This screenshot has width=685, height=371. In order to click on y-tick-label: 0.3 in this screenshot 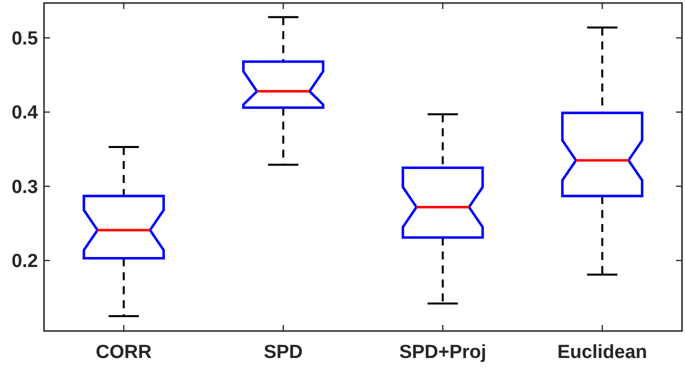, I will do `click(25, 187)`.